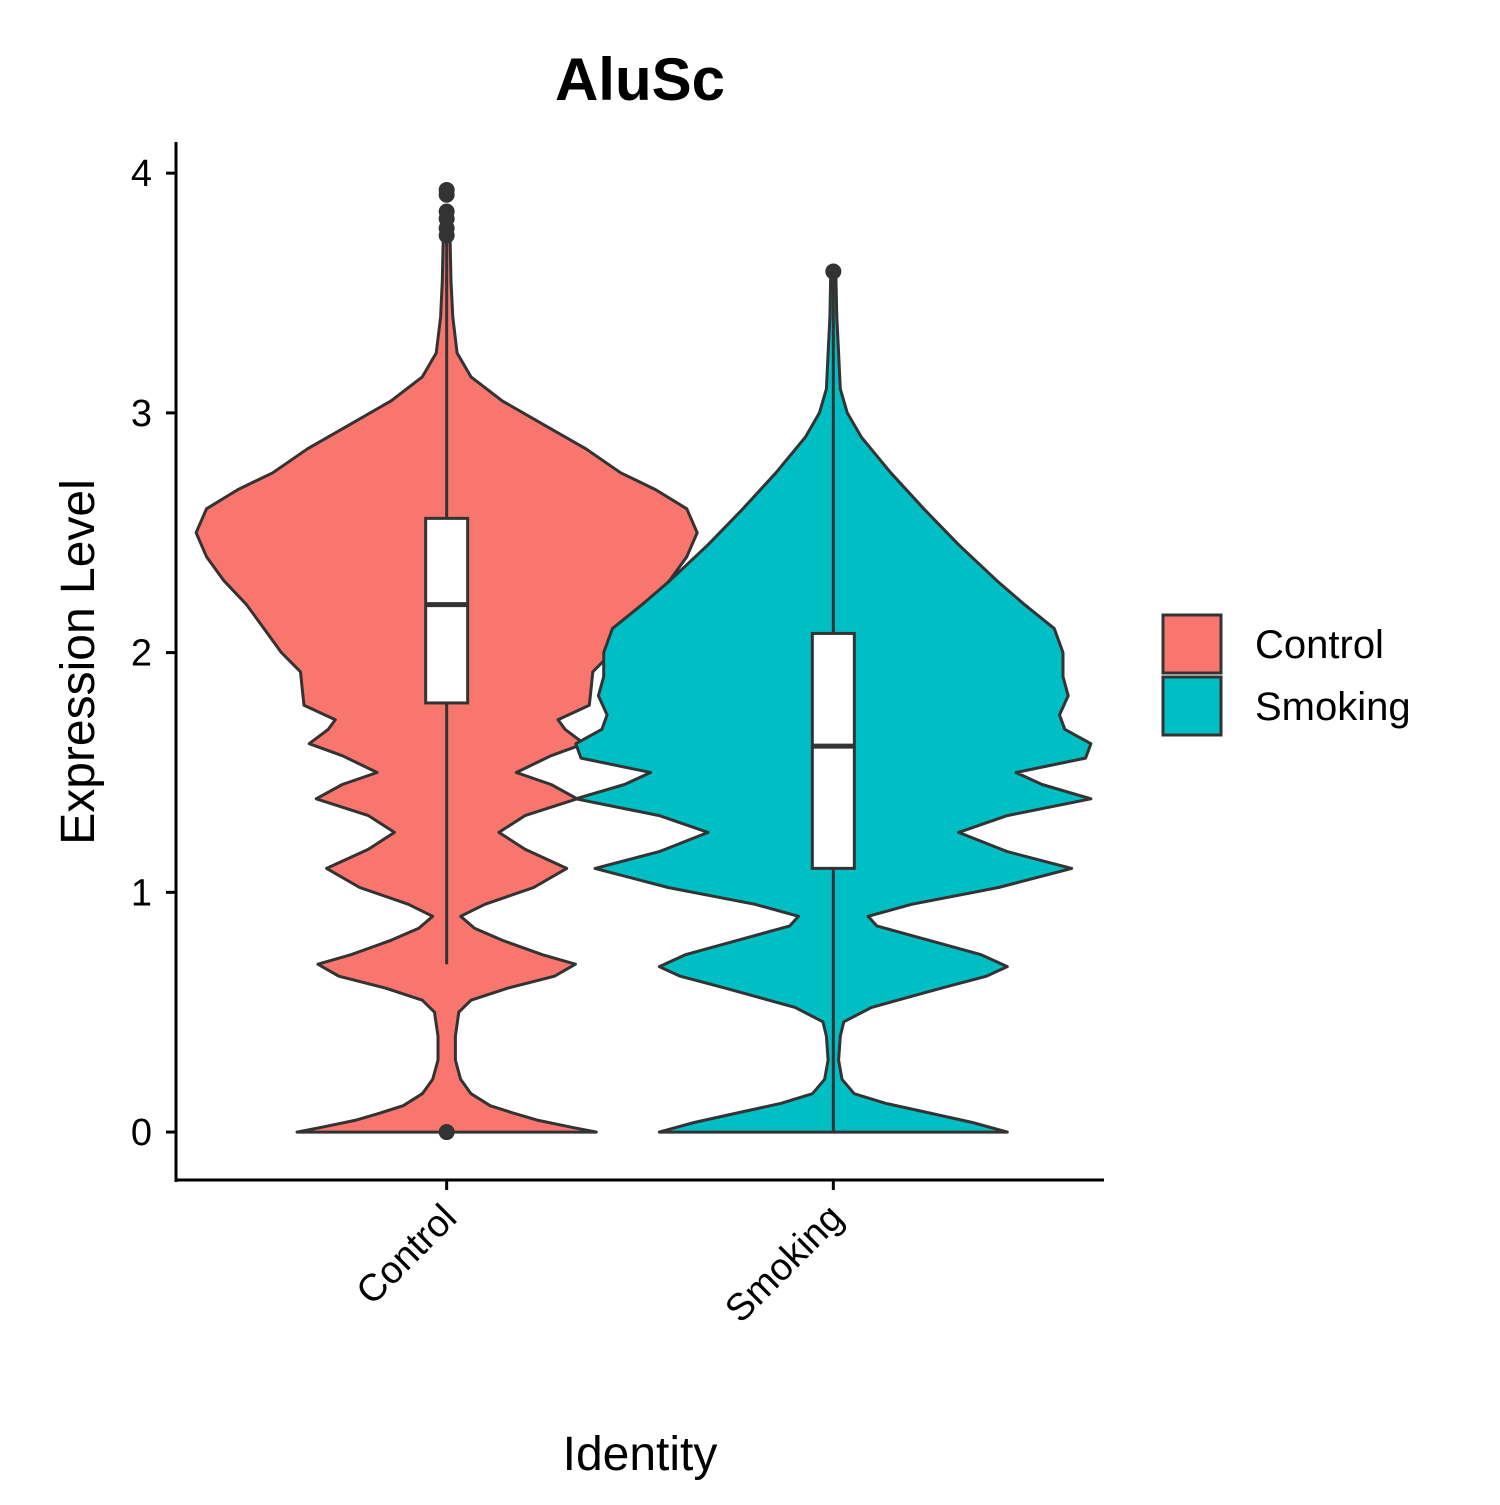  I want to click on x-tick-label-control: Control, so click(407, 1255).